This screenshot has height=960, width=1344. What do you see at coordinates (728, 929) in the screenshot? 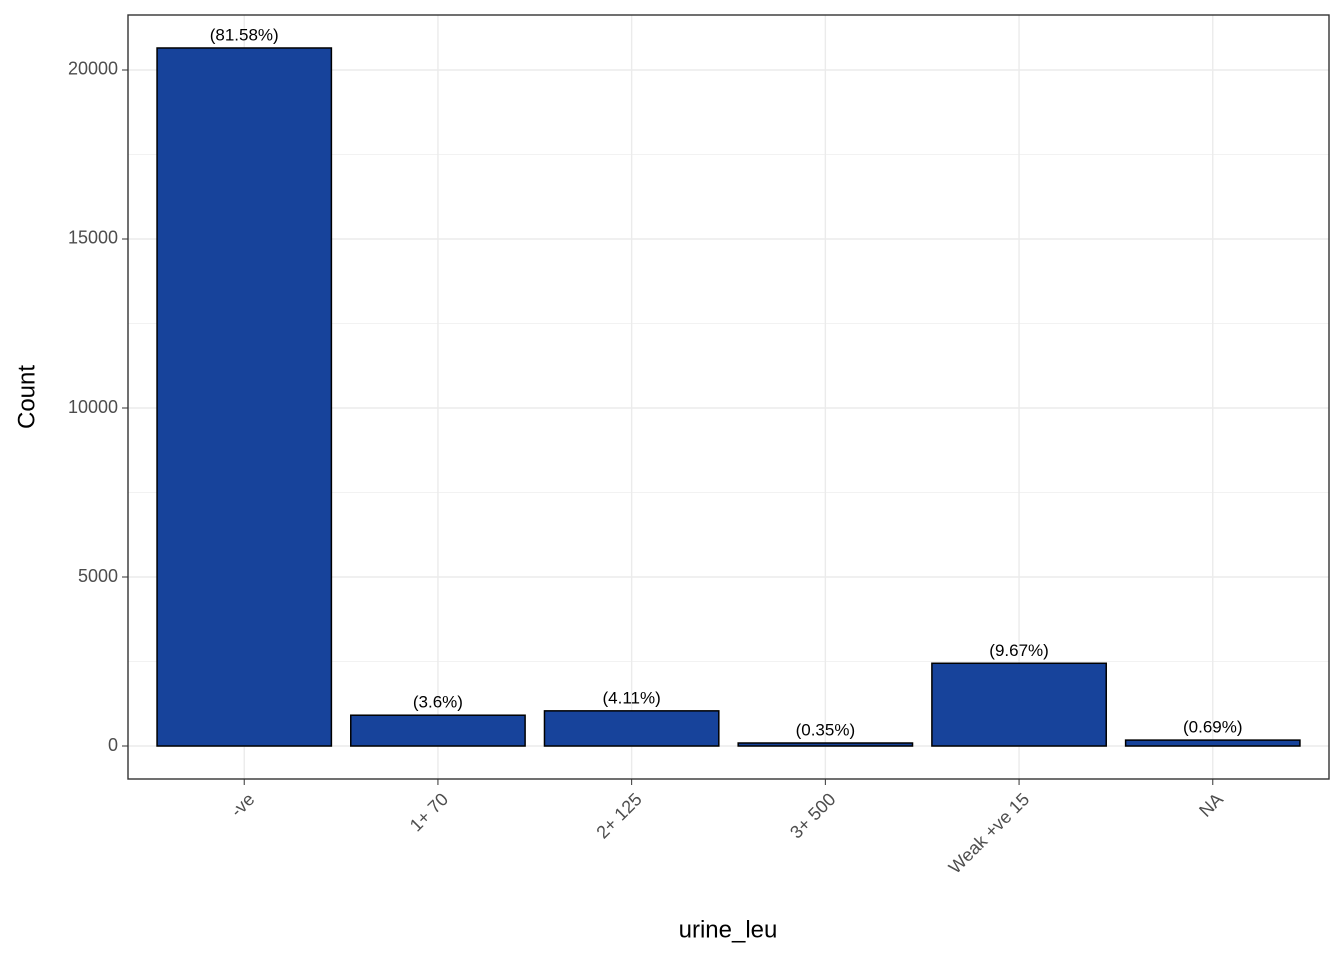
I see `x-axis-title: urine_leu` at bounding box center [728, 929].